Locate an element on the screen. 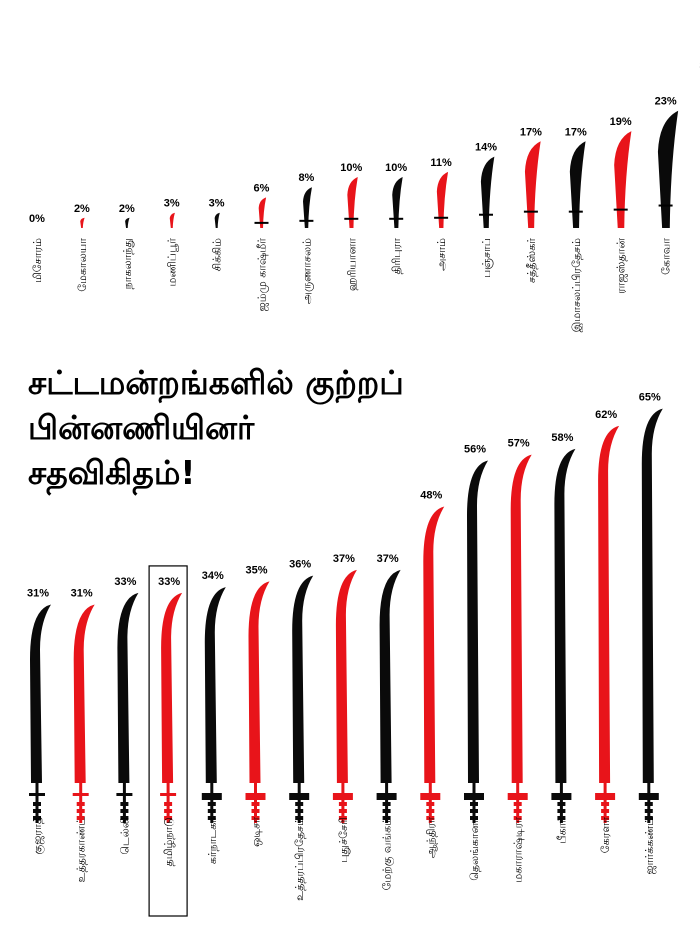 This screenshot has height=933, width=700. bottom-bar-13-value: 58% is located at coordinates (562, 438).